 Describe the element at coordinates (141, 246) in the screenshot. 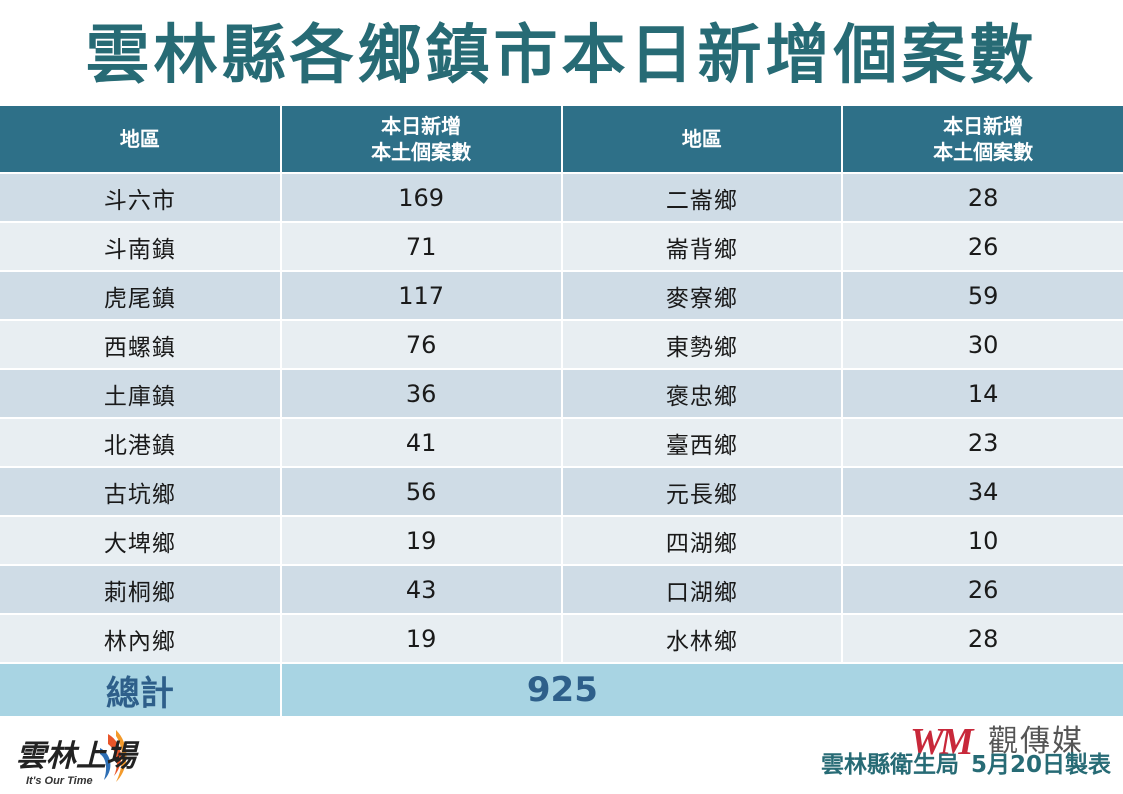

I see `region-name-cell: 斗南鎮` at that location.